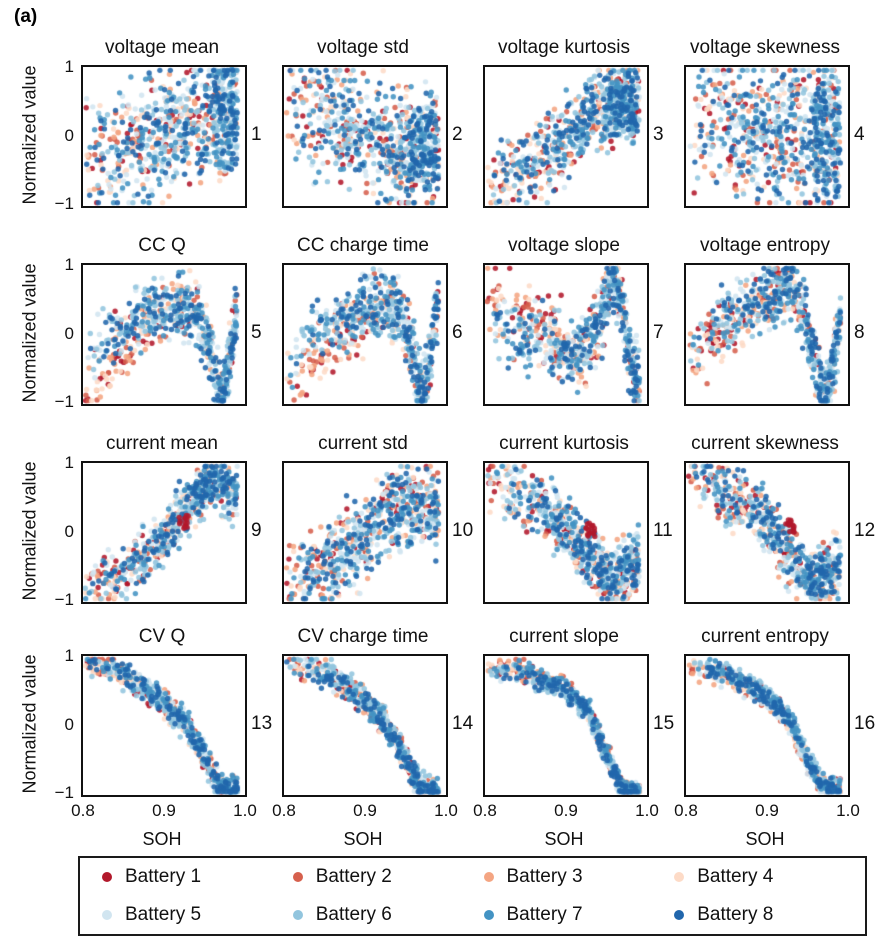  I want to click on subplot-current-slope, so click(566, 725).